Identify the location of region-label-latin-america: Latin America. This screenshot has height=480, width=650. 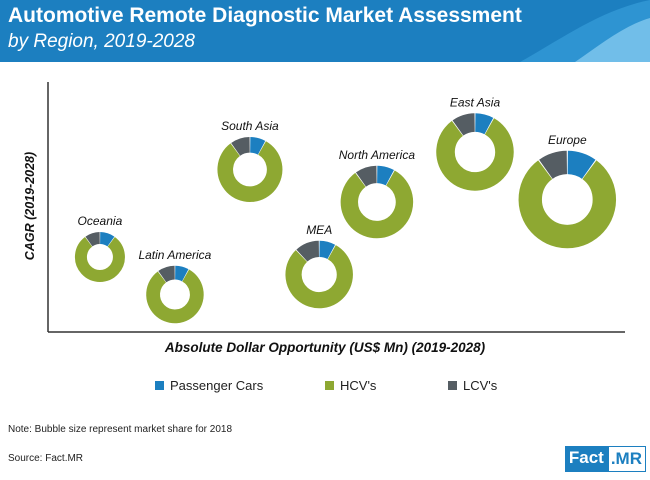
(174, 255).